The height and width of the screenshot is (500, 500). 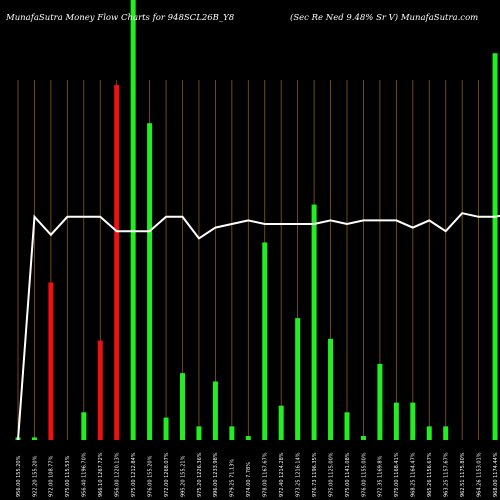 What do you see at coordinates (266, 474) in the screenshot?
I see `x-tick-label: 978.00 1167.67%` at bounding box center [266, 474].